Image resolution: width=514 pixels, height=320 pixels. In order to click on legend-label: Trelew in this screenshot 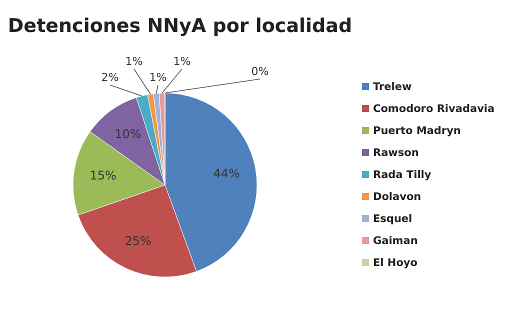, I will do `click(392, 87)`.